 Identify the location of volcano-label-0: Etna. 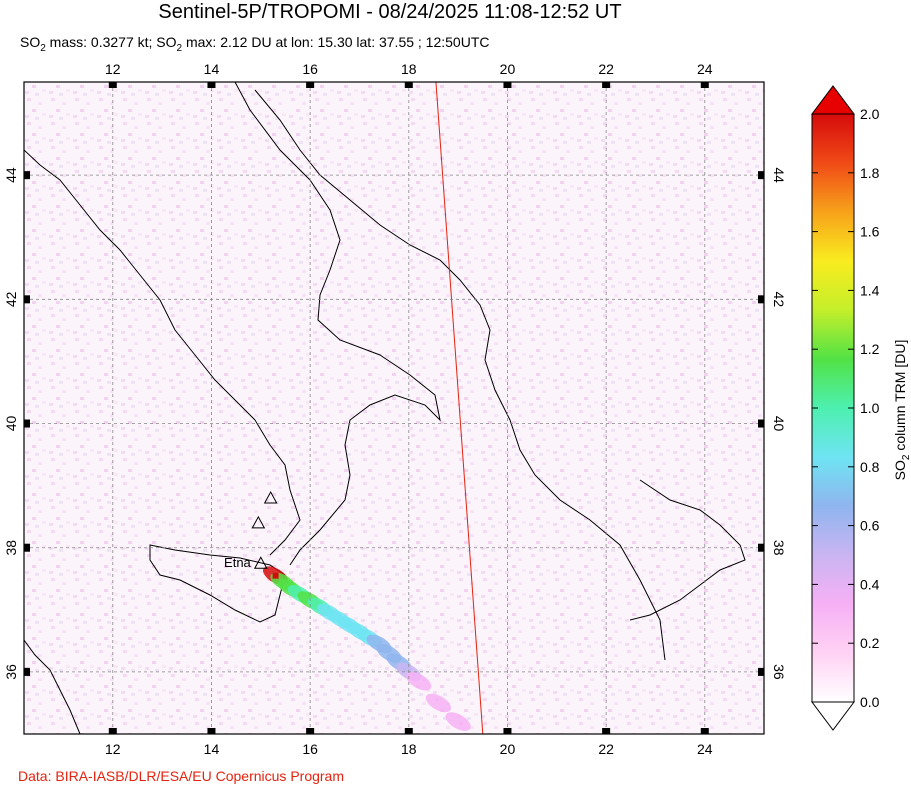
(238, 562).